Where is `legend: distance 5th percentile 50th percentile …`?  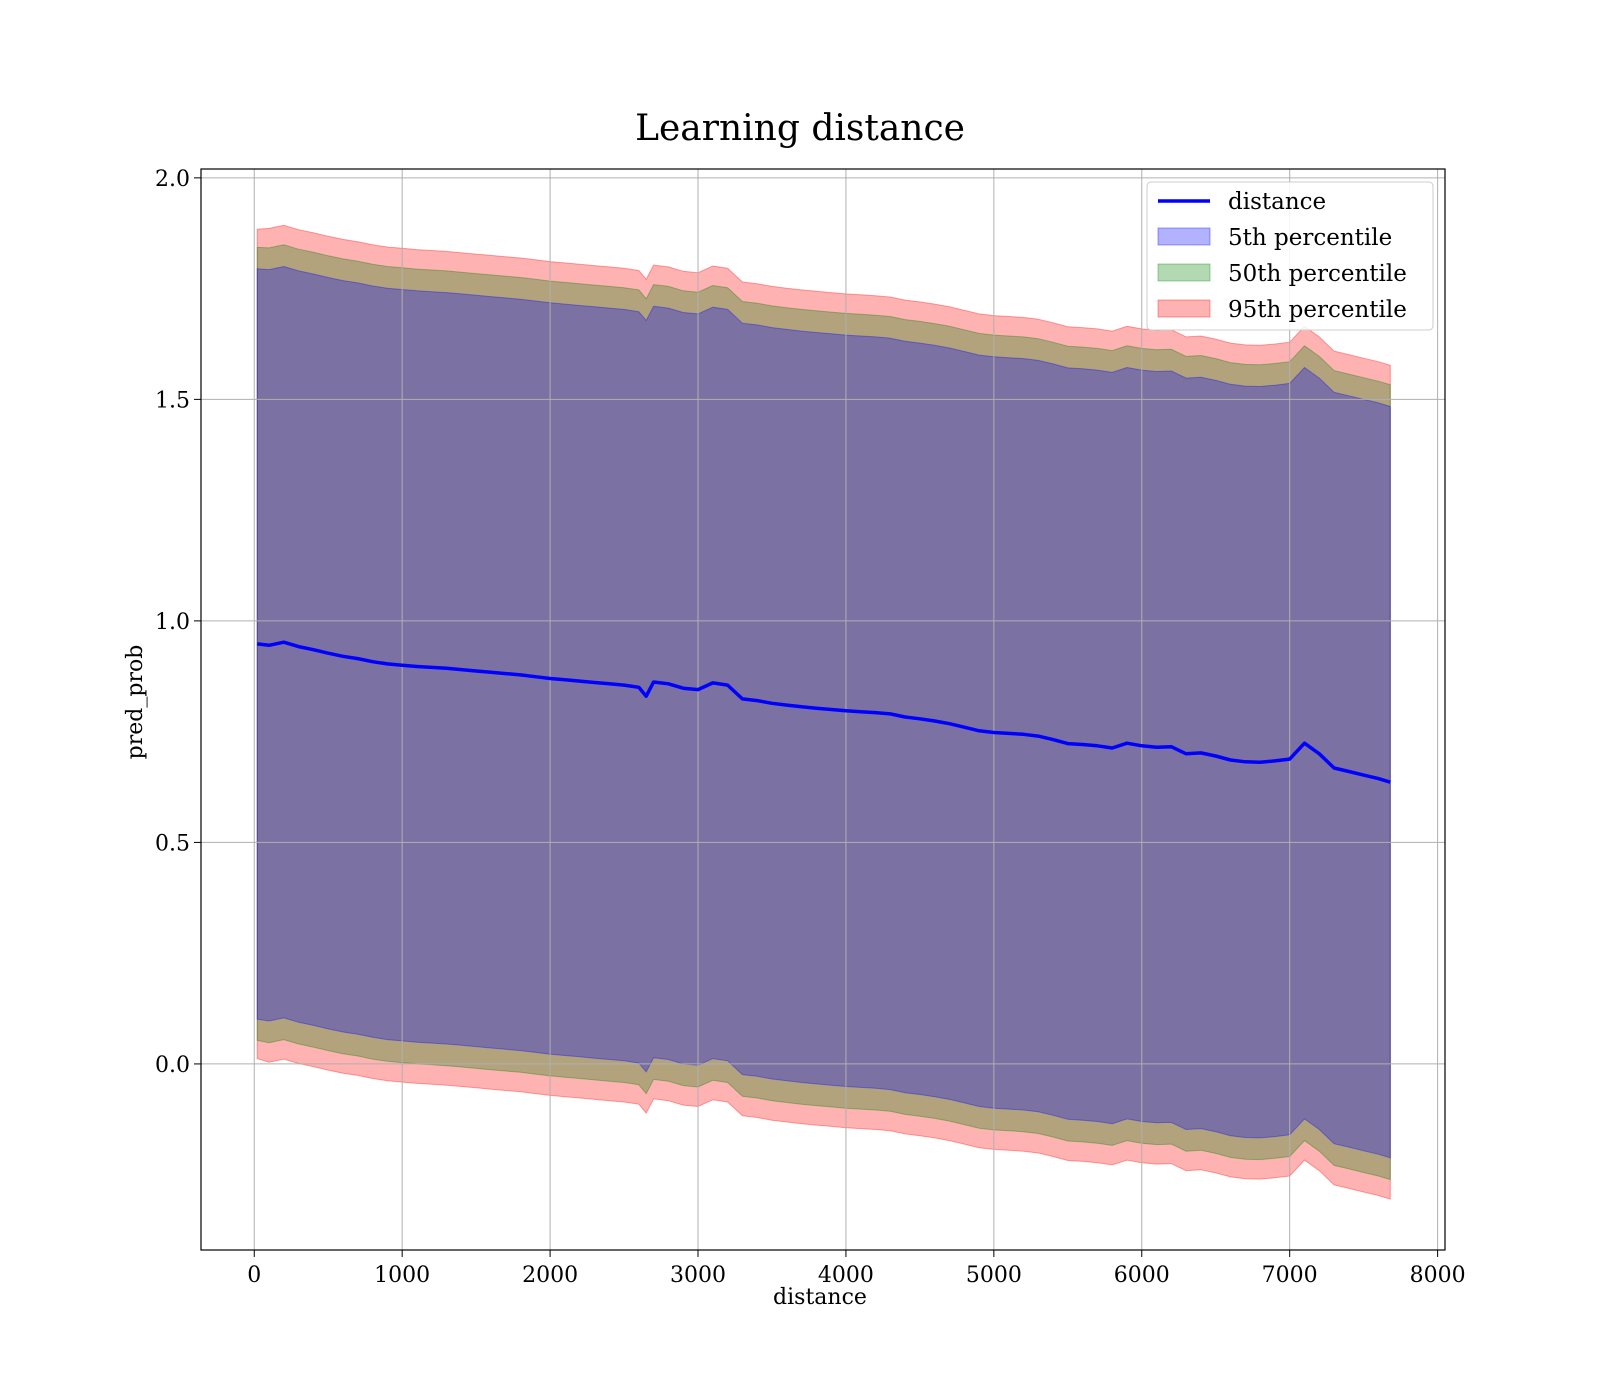 legend: distance 5th percentile 50th percentile … is located at coordinates (1290, 256).